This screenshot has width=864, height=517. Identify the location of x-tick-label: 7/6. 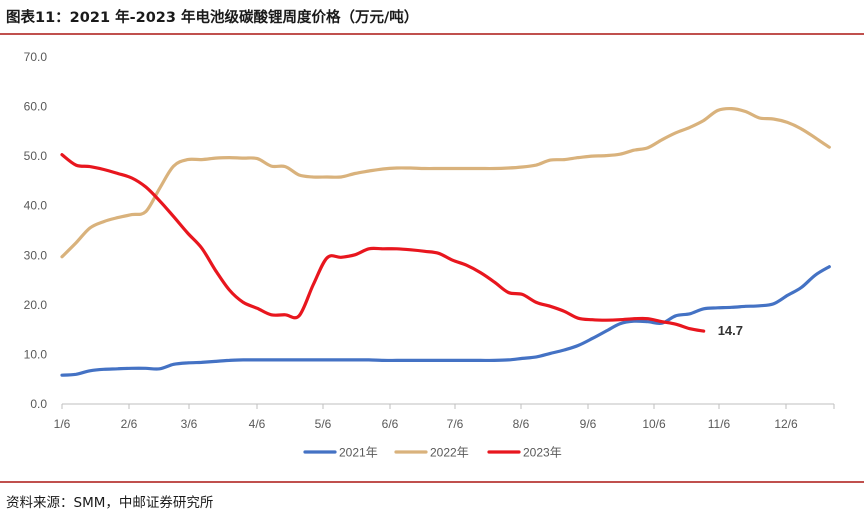
(455, 424).